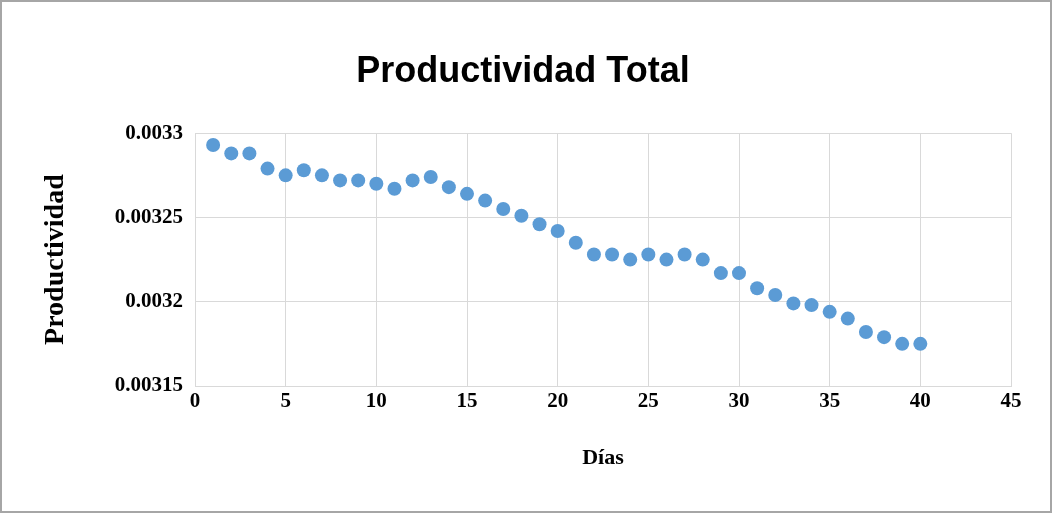 The height and width of the screenshot is (513, 1052). I want to click on x-tick-label: 30, so click(739, 400).